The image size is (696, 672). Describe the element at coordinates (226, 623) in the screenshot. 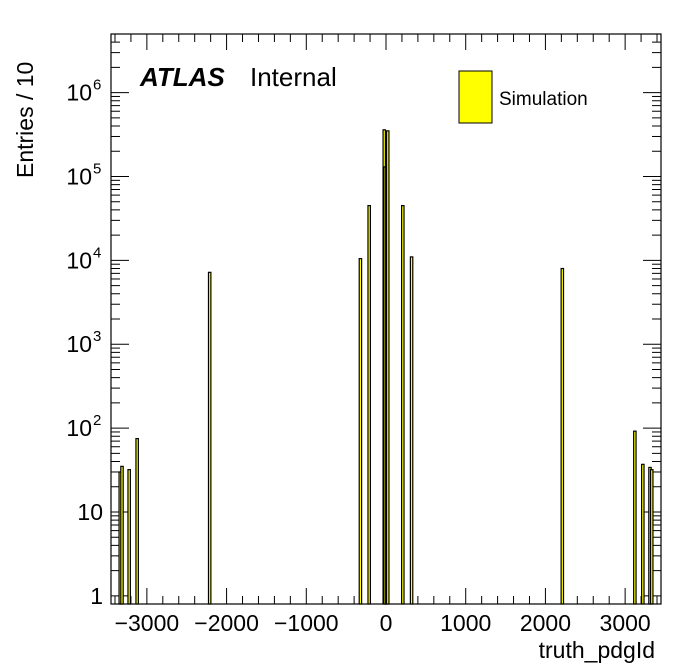

I see `x-tick-label: −2000` at that location.